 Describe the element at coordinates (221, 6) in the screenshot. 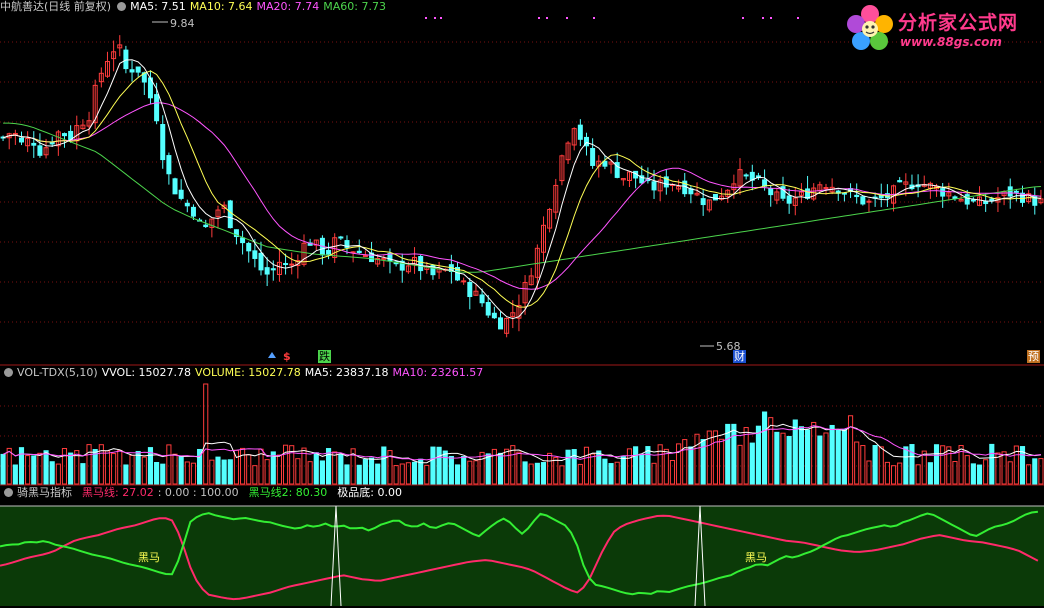

I see `ma10-value: MA10: 7.64` at that location.